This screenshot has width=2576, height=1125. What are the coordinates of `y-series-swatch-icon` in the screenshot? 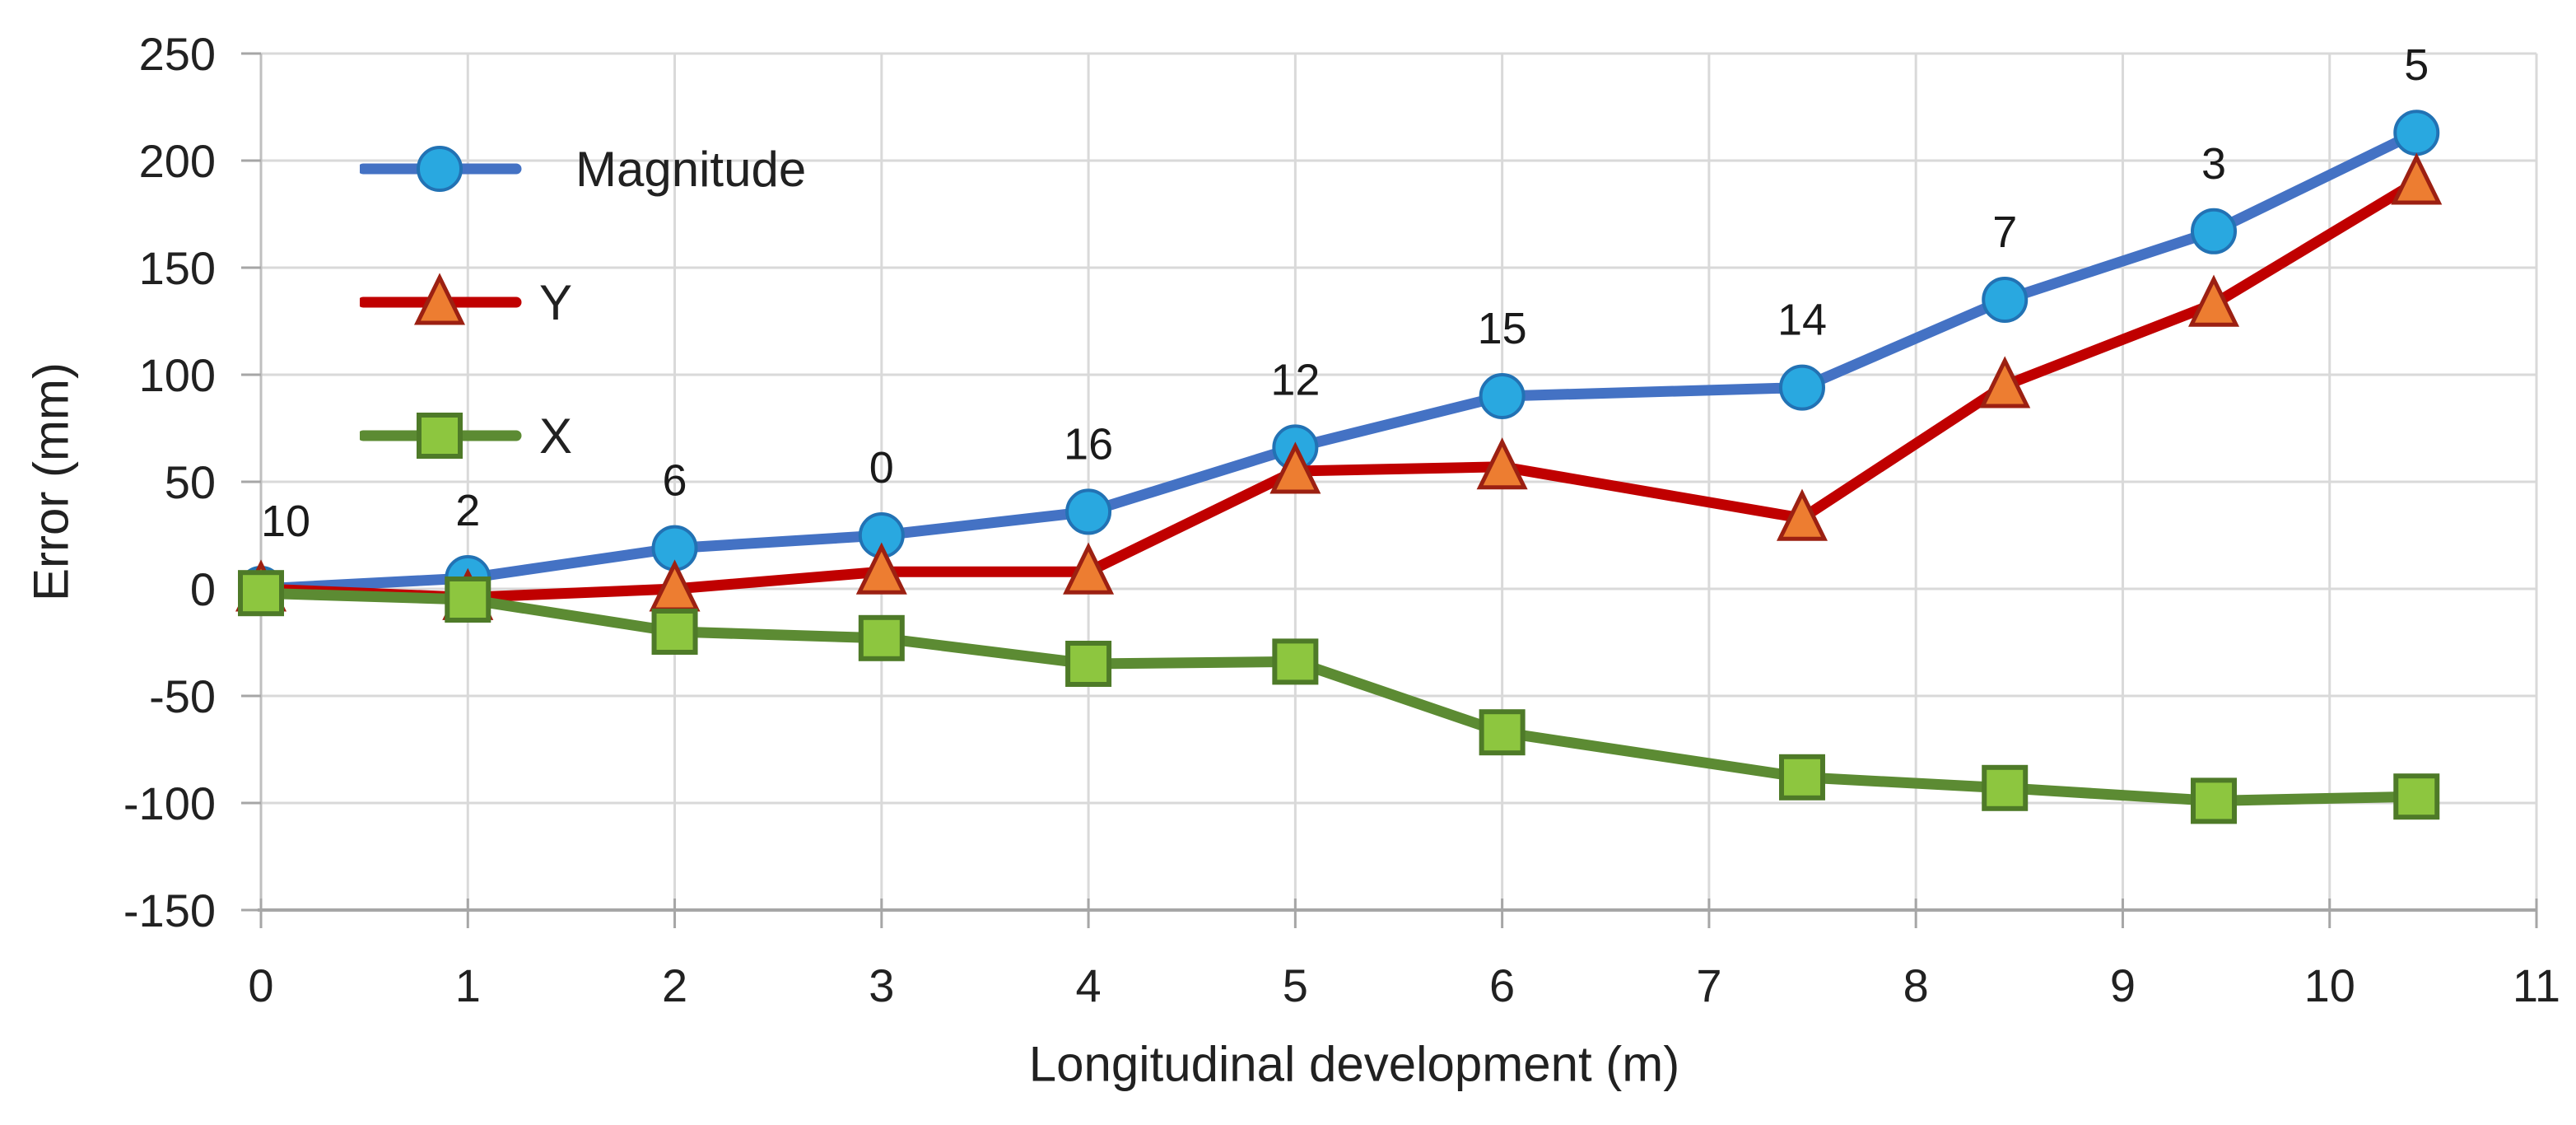 It's located at (441, 299).